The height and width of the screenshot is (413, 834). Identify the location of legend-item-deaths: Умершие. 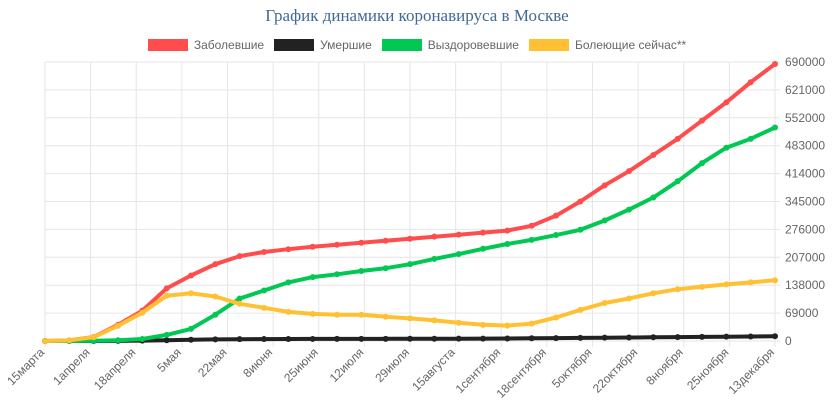
(323, 45).